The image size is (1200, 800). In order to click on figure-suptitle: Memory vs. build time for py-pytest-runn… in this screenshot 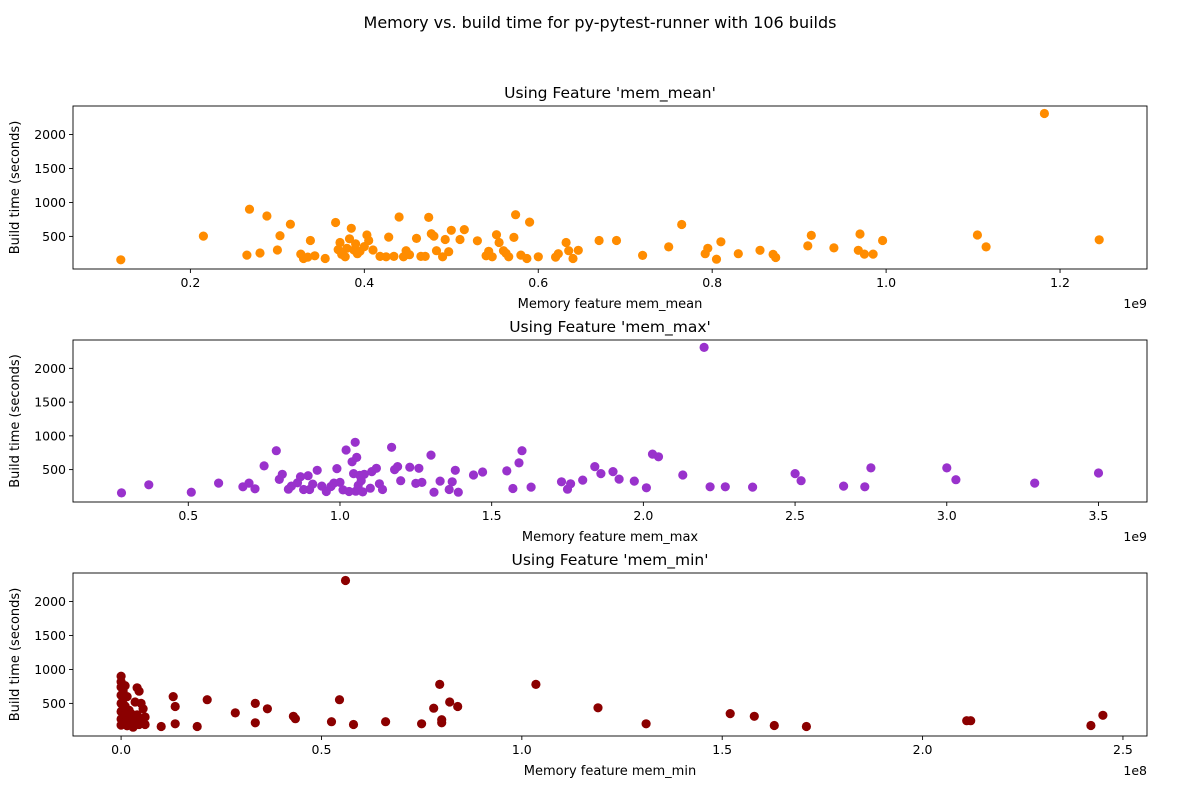, I will do `click(600, 22)`.